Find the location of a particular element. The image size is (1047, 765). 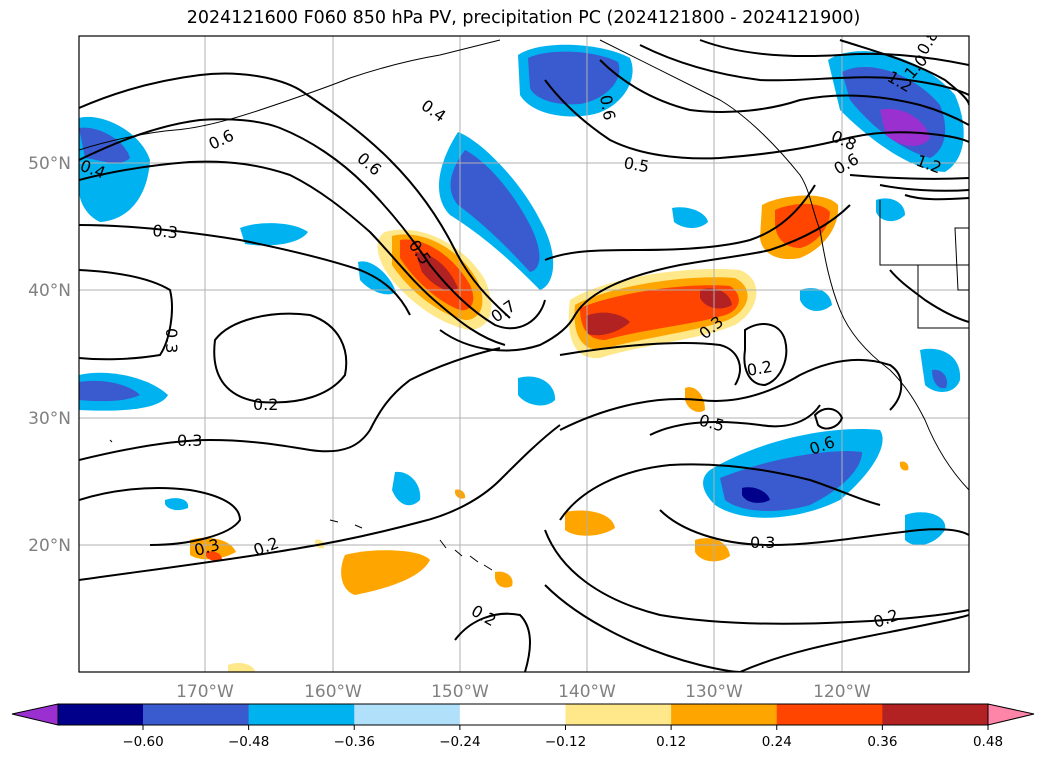

lat-label: 50°N is located at coordinates (49, 164).